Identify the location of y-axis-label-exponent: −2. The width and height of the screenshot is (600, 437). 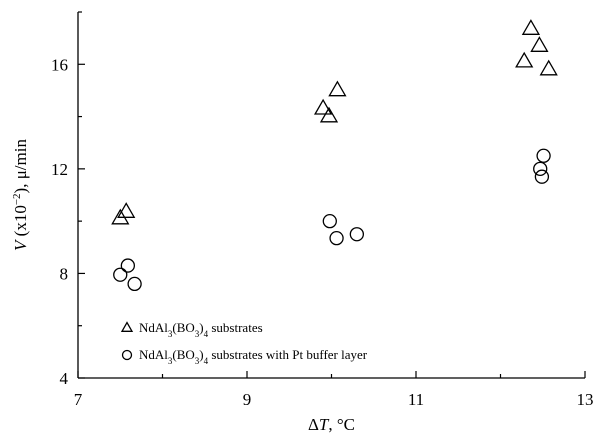
(17, 199).